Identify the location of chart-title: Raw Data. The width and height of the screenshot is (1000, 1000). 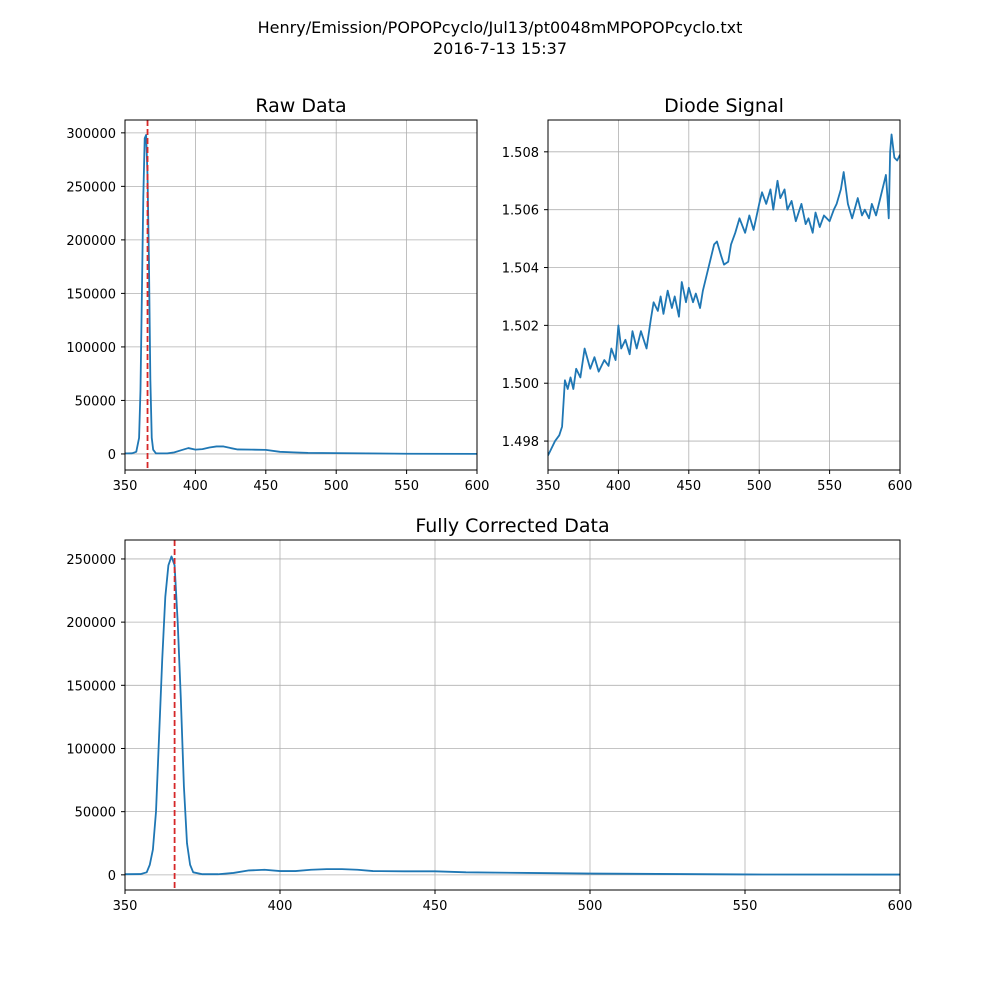
(300, 106).